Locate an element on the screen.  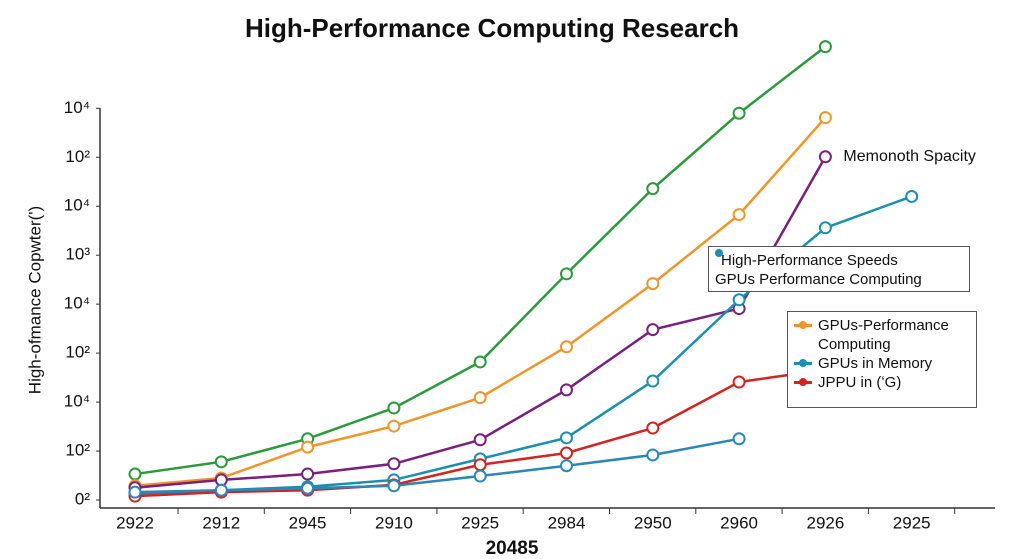
annotation-row: GPUs Performance Computing is located at coordinates (839, 279).